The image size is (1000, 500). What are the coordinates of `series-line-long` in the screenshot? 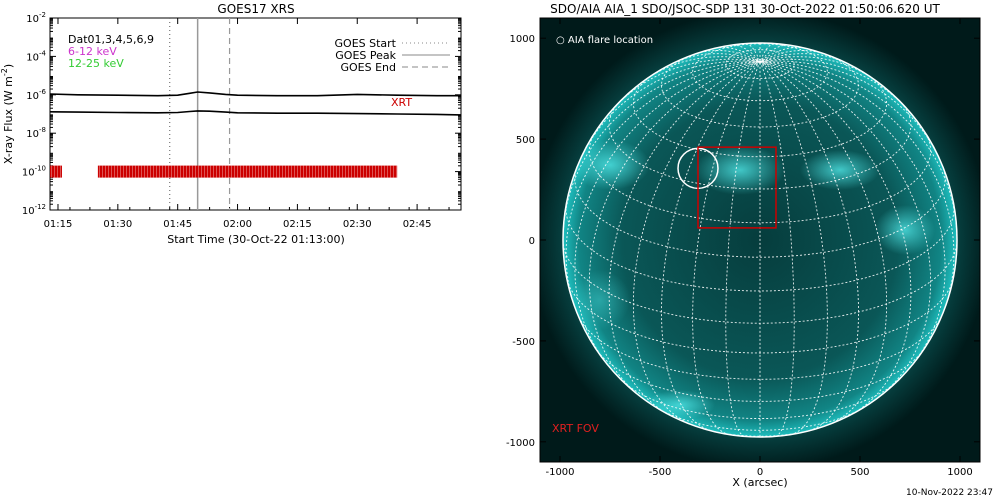 It's located at (255, 94).